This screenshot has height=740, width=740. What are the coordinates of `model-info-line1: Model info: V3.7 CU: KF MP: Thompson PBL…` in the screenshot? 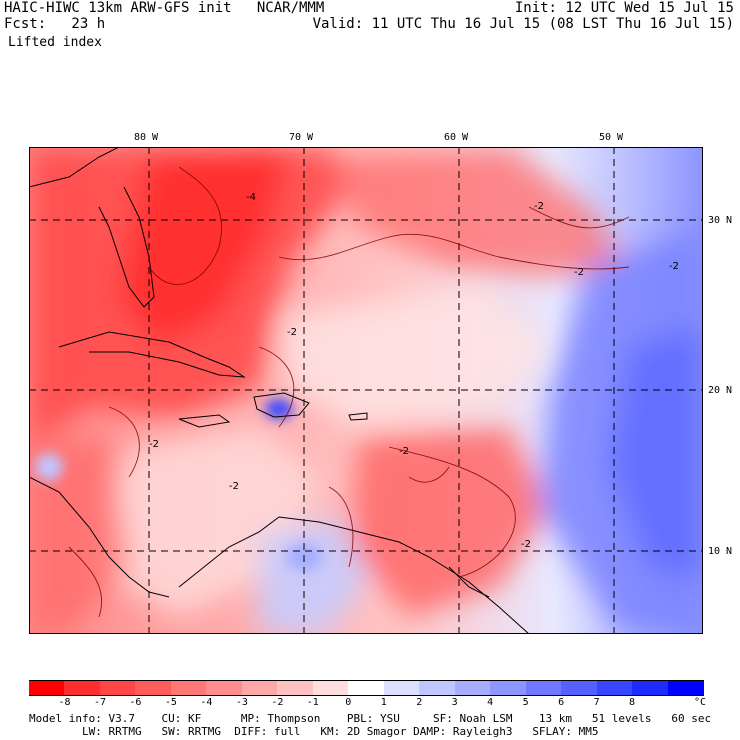 It's located at (370, 718).